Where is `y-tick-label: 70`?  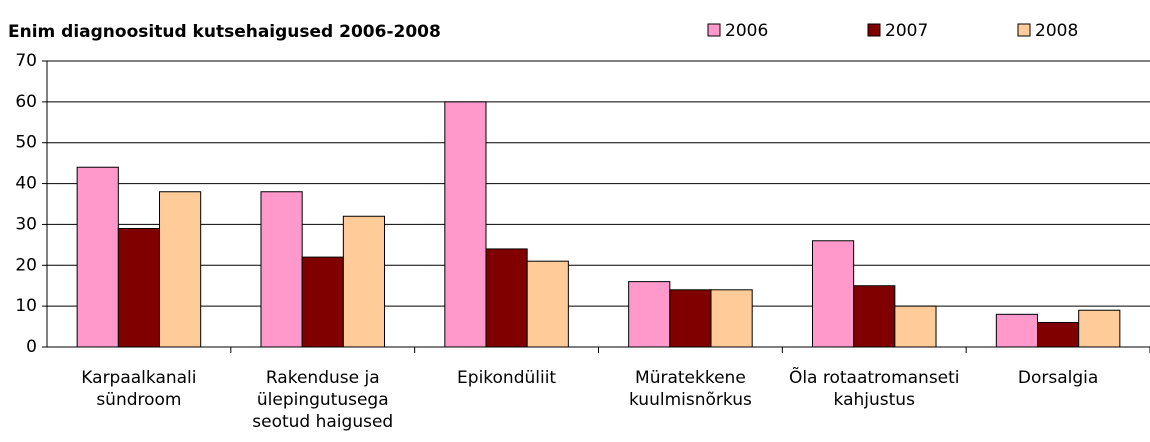
y-tick-label: 70 is located at coordinates (26, 61).